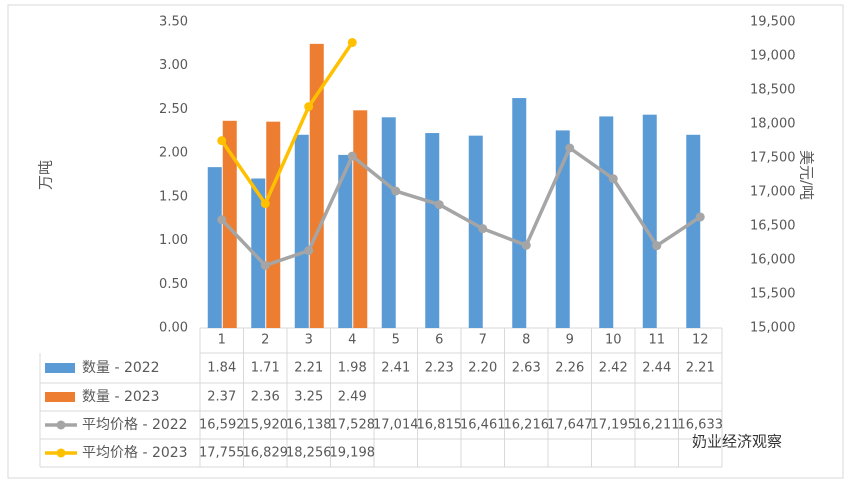  I want to click on y2-tick-label: 16,500, so click(773, 226).